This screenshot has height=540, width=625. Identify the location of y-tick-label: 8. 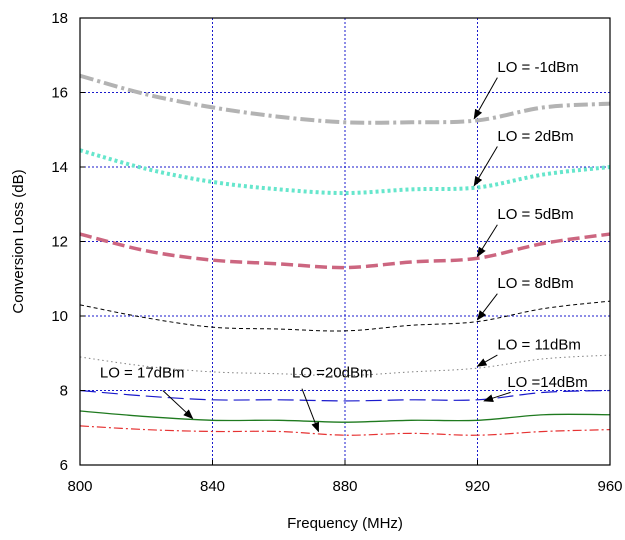
(64, 391).